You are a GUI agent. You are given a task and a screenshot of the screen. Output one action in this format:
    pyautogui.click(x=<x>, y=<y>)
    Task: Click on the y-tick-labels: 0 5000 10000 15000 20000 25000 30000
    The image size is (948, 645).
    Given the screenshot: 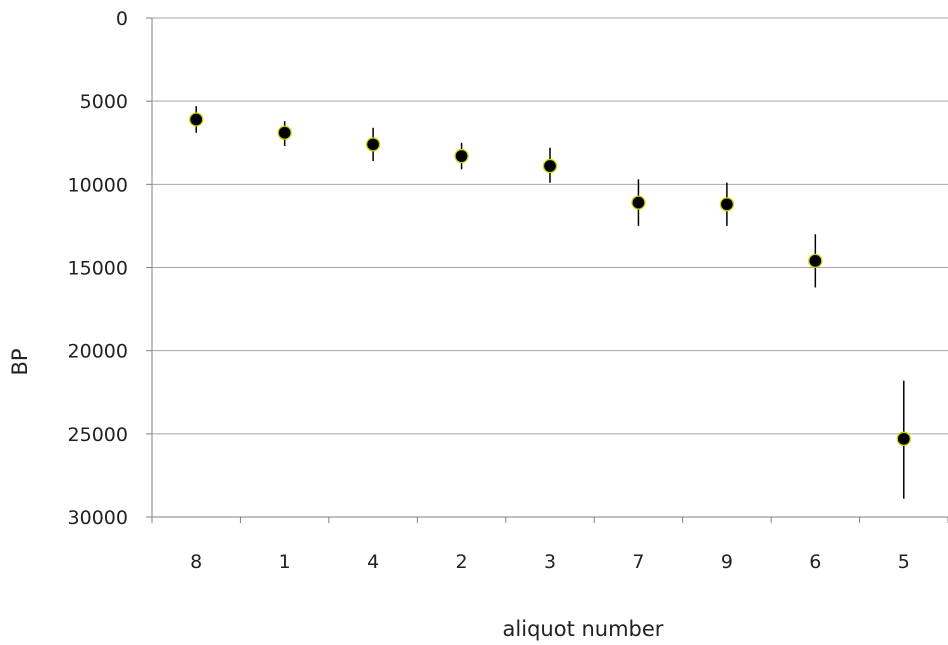 What is the action you would take?
    pyautogui.click(x=98, y=268)
    